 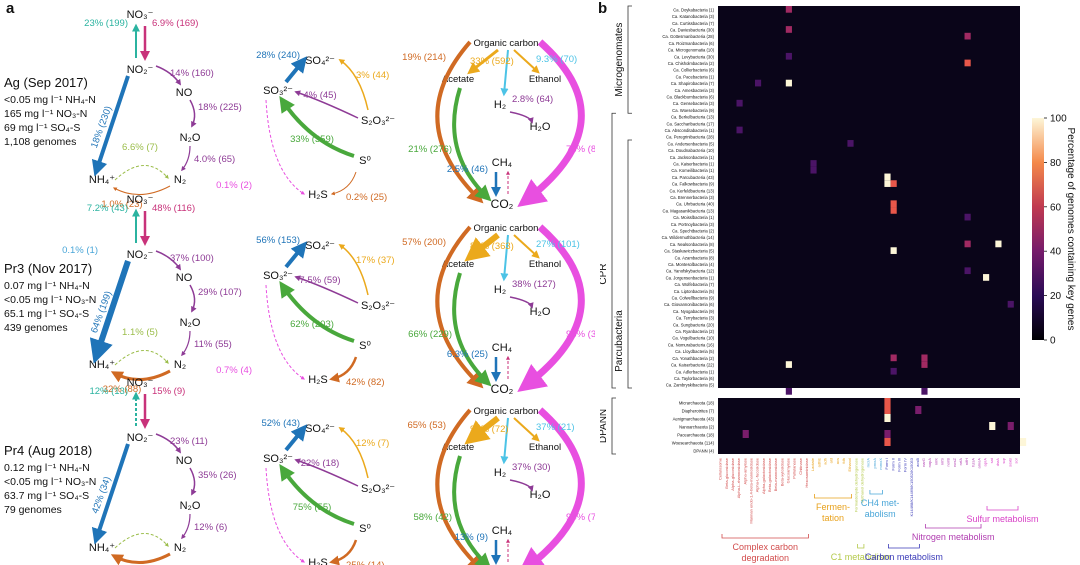 I want to click on site-name: Pr3 (Nov 2017), so click(x=48, y=268).